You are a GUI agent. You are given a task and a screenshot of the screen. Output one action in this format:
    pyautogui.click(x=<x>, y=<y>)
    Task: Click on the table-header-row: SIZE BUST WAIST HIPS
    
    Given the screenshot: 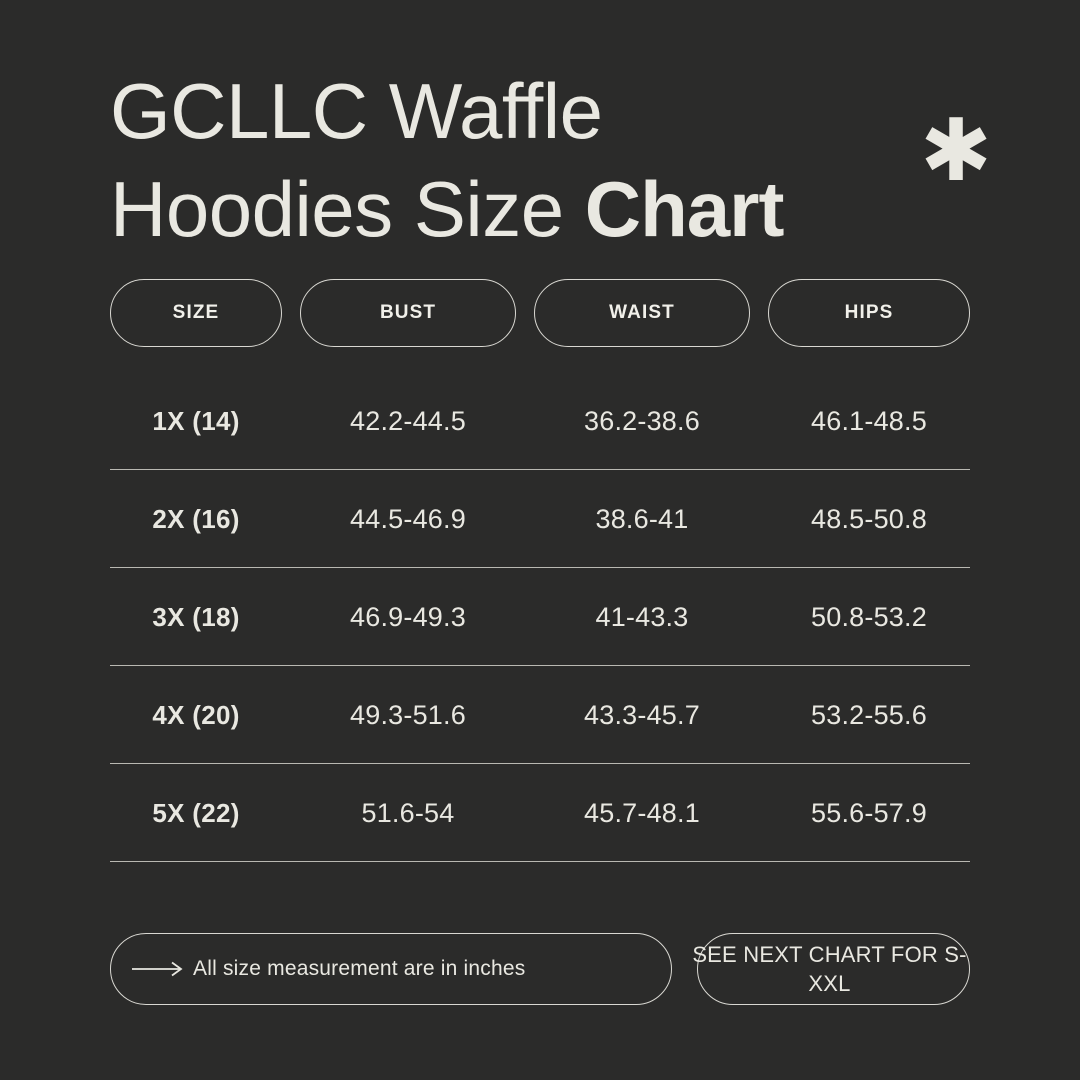 What is the action you would take?
    pyautogui.click(x=540, y=313)
    